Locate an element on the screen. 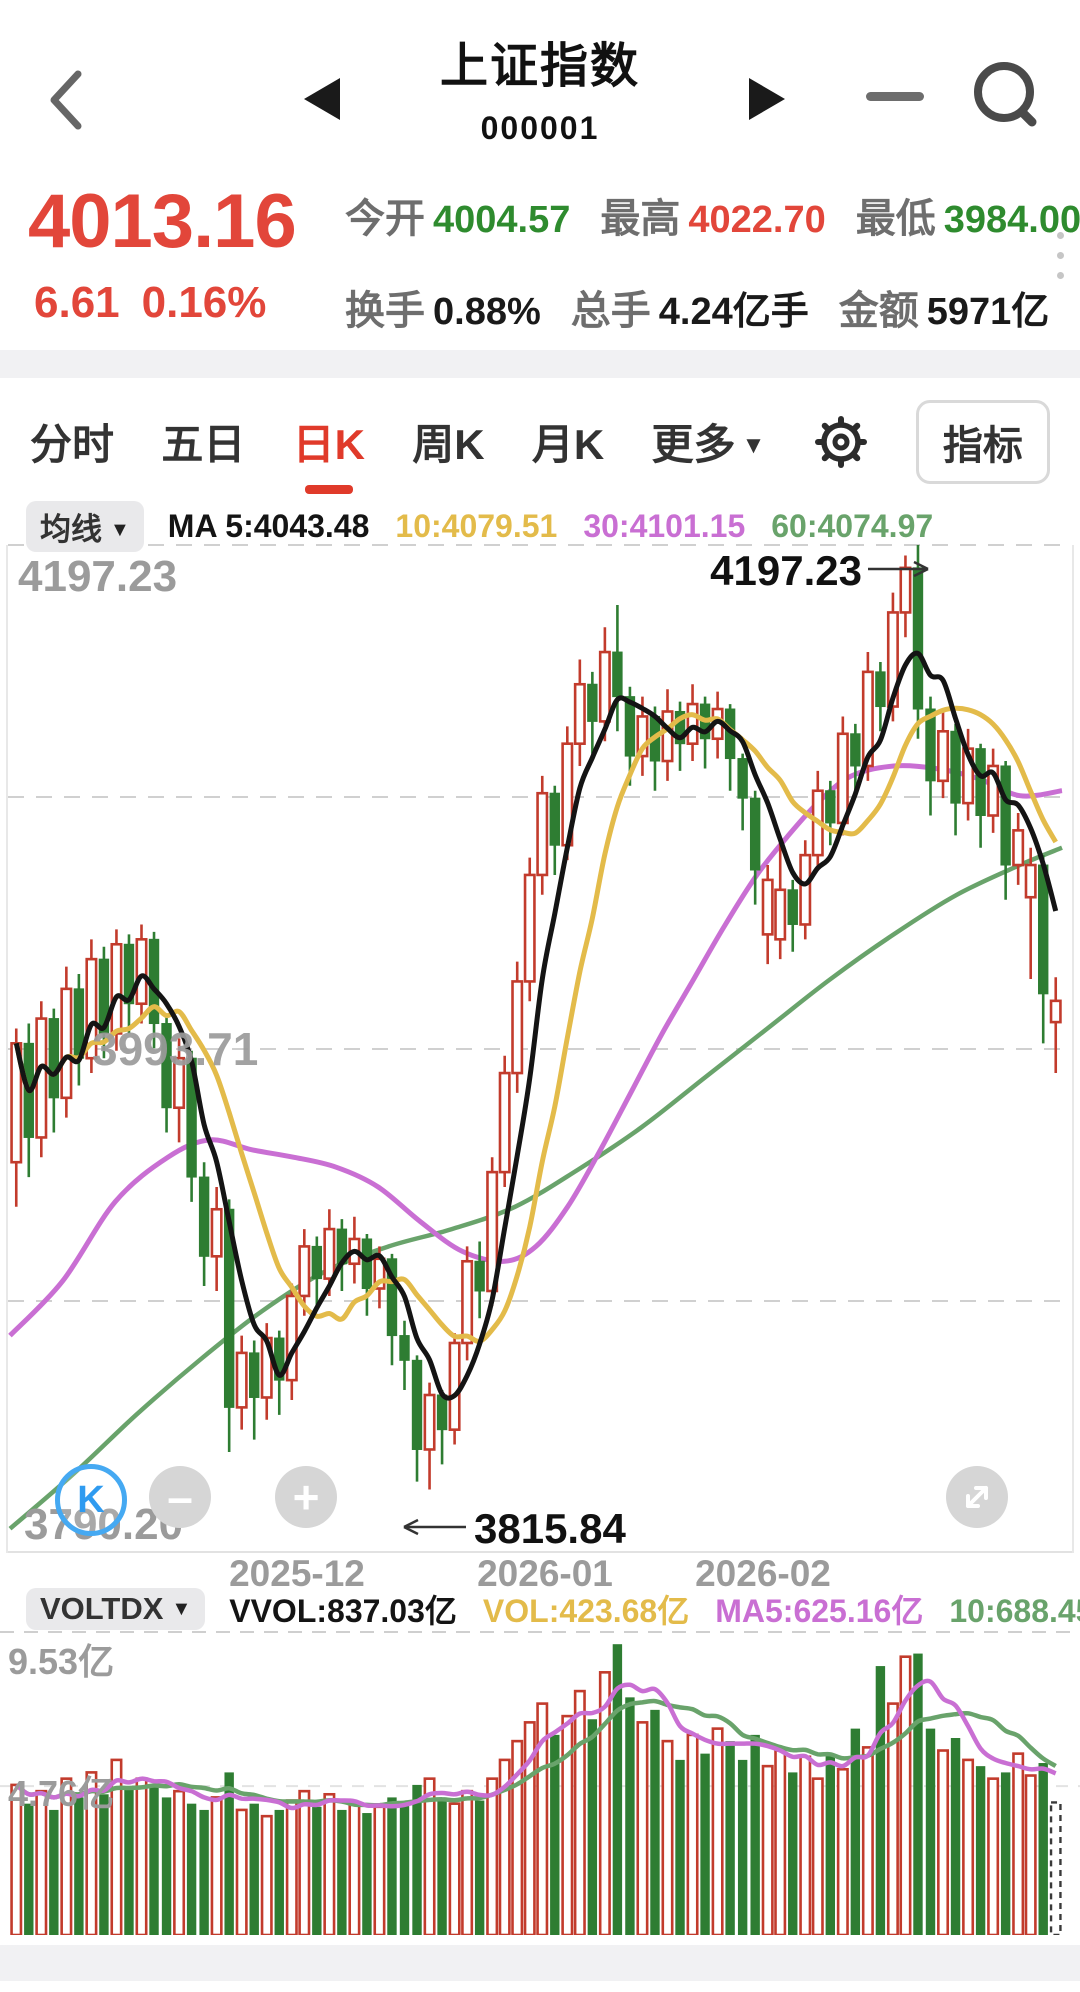  title-block: 上证指数 000001 is located at coordinates (540, 86).